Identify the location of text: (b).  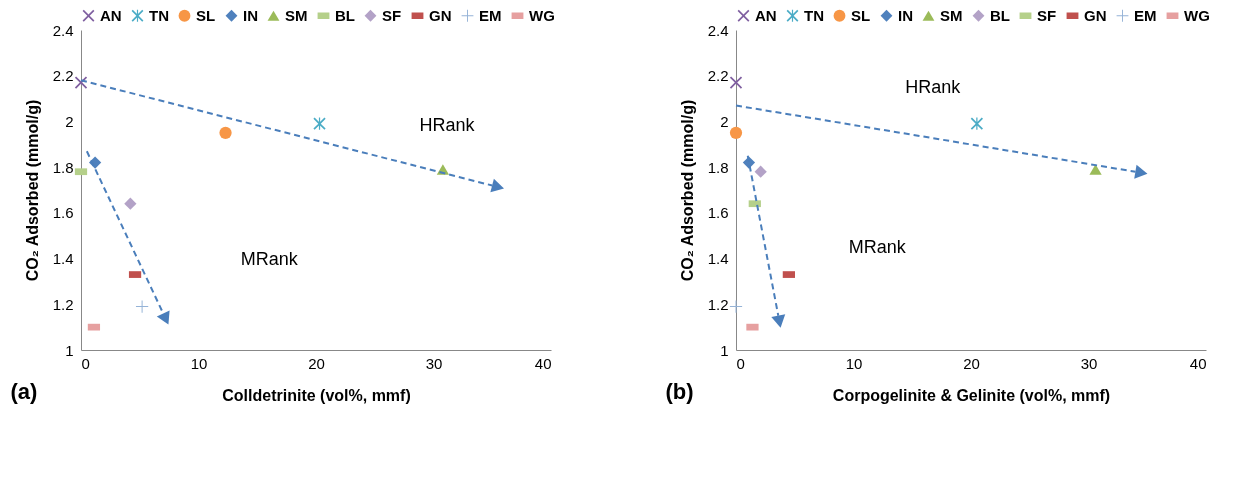
(679, 391).